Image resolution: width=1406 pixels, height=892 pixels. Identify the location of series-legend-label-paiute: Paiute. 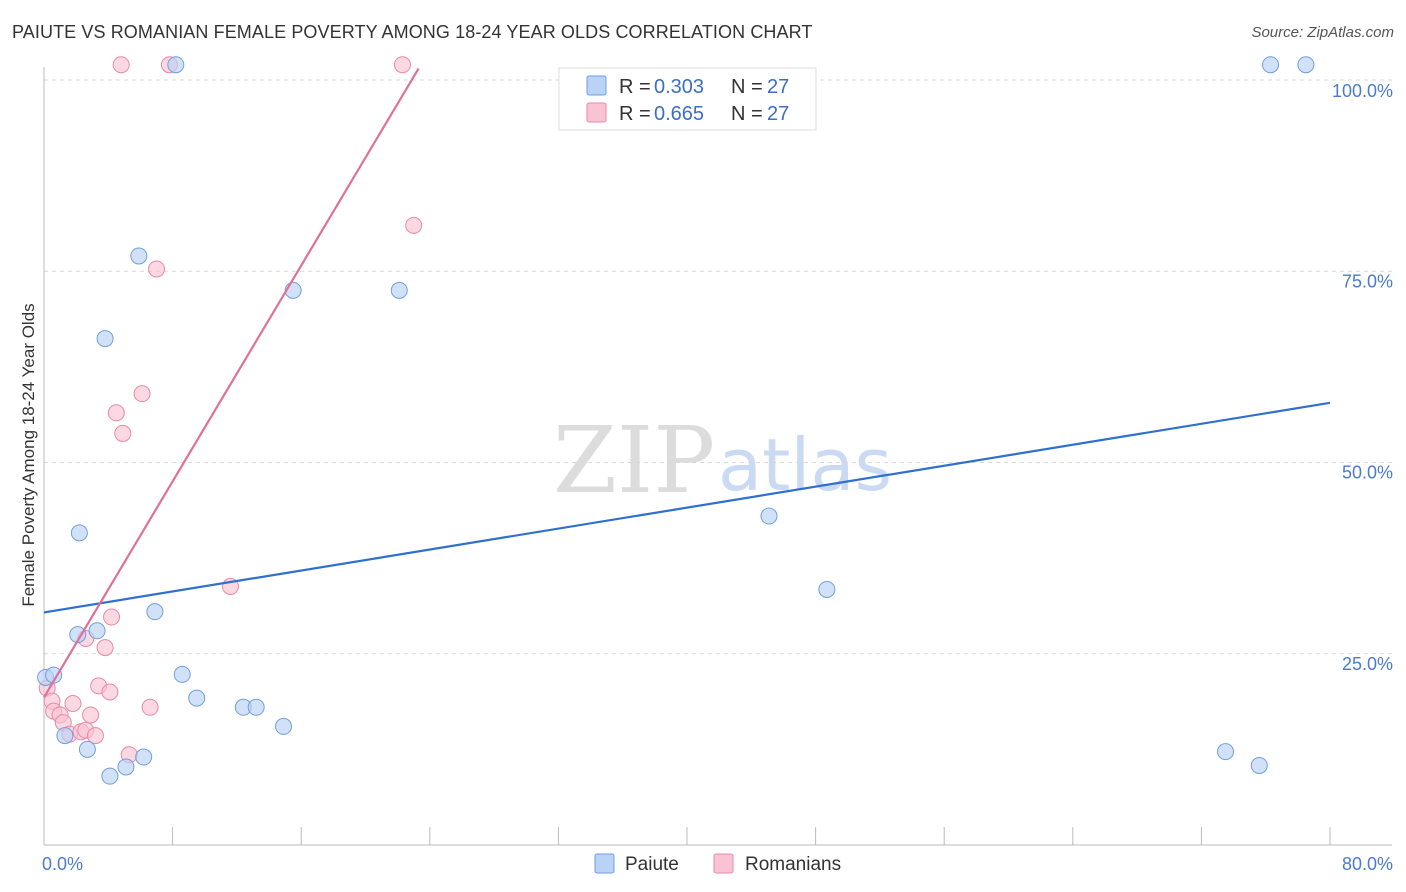
(652, 864).